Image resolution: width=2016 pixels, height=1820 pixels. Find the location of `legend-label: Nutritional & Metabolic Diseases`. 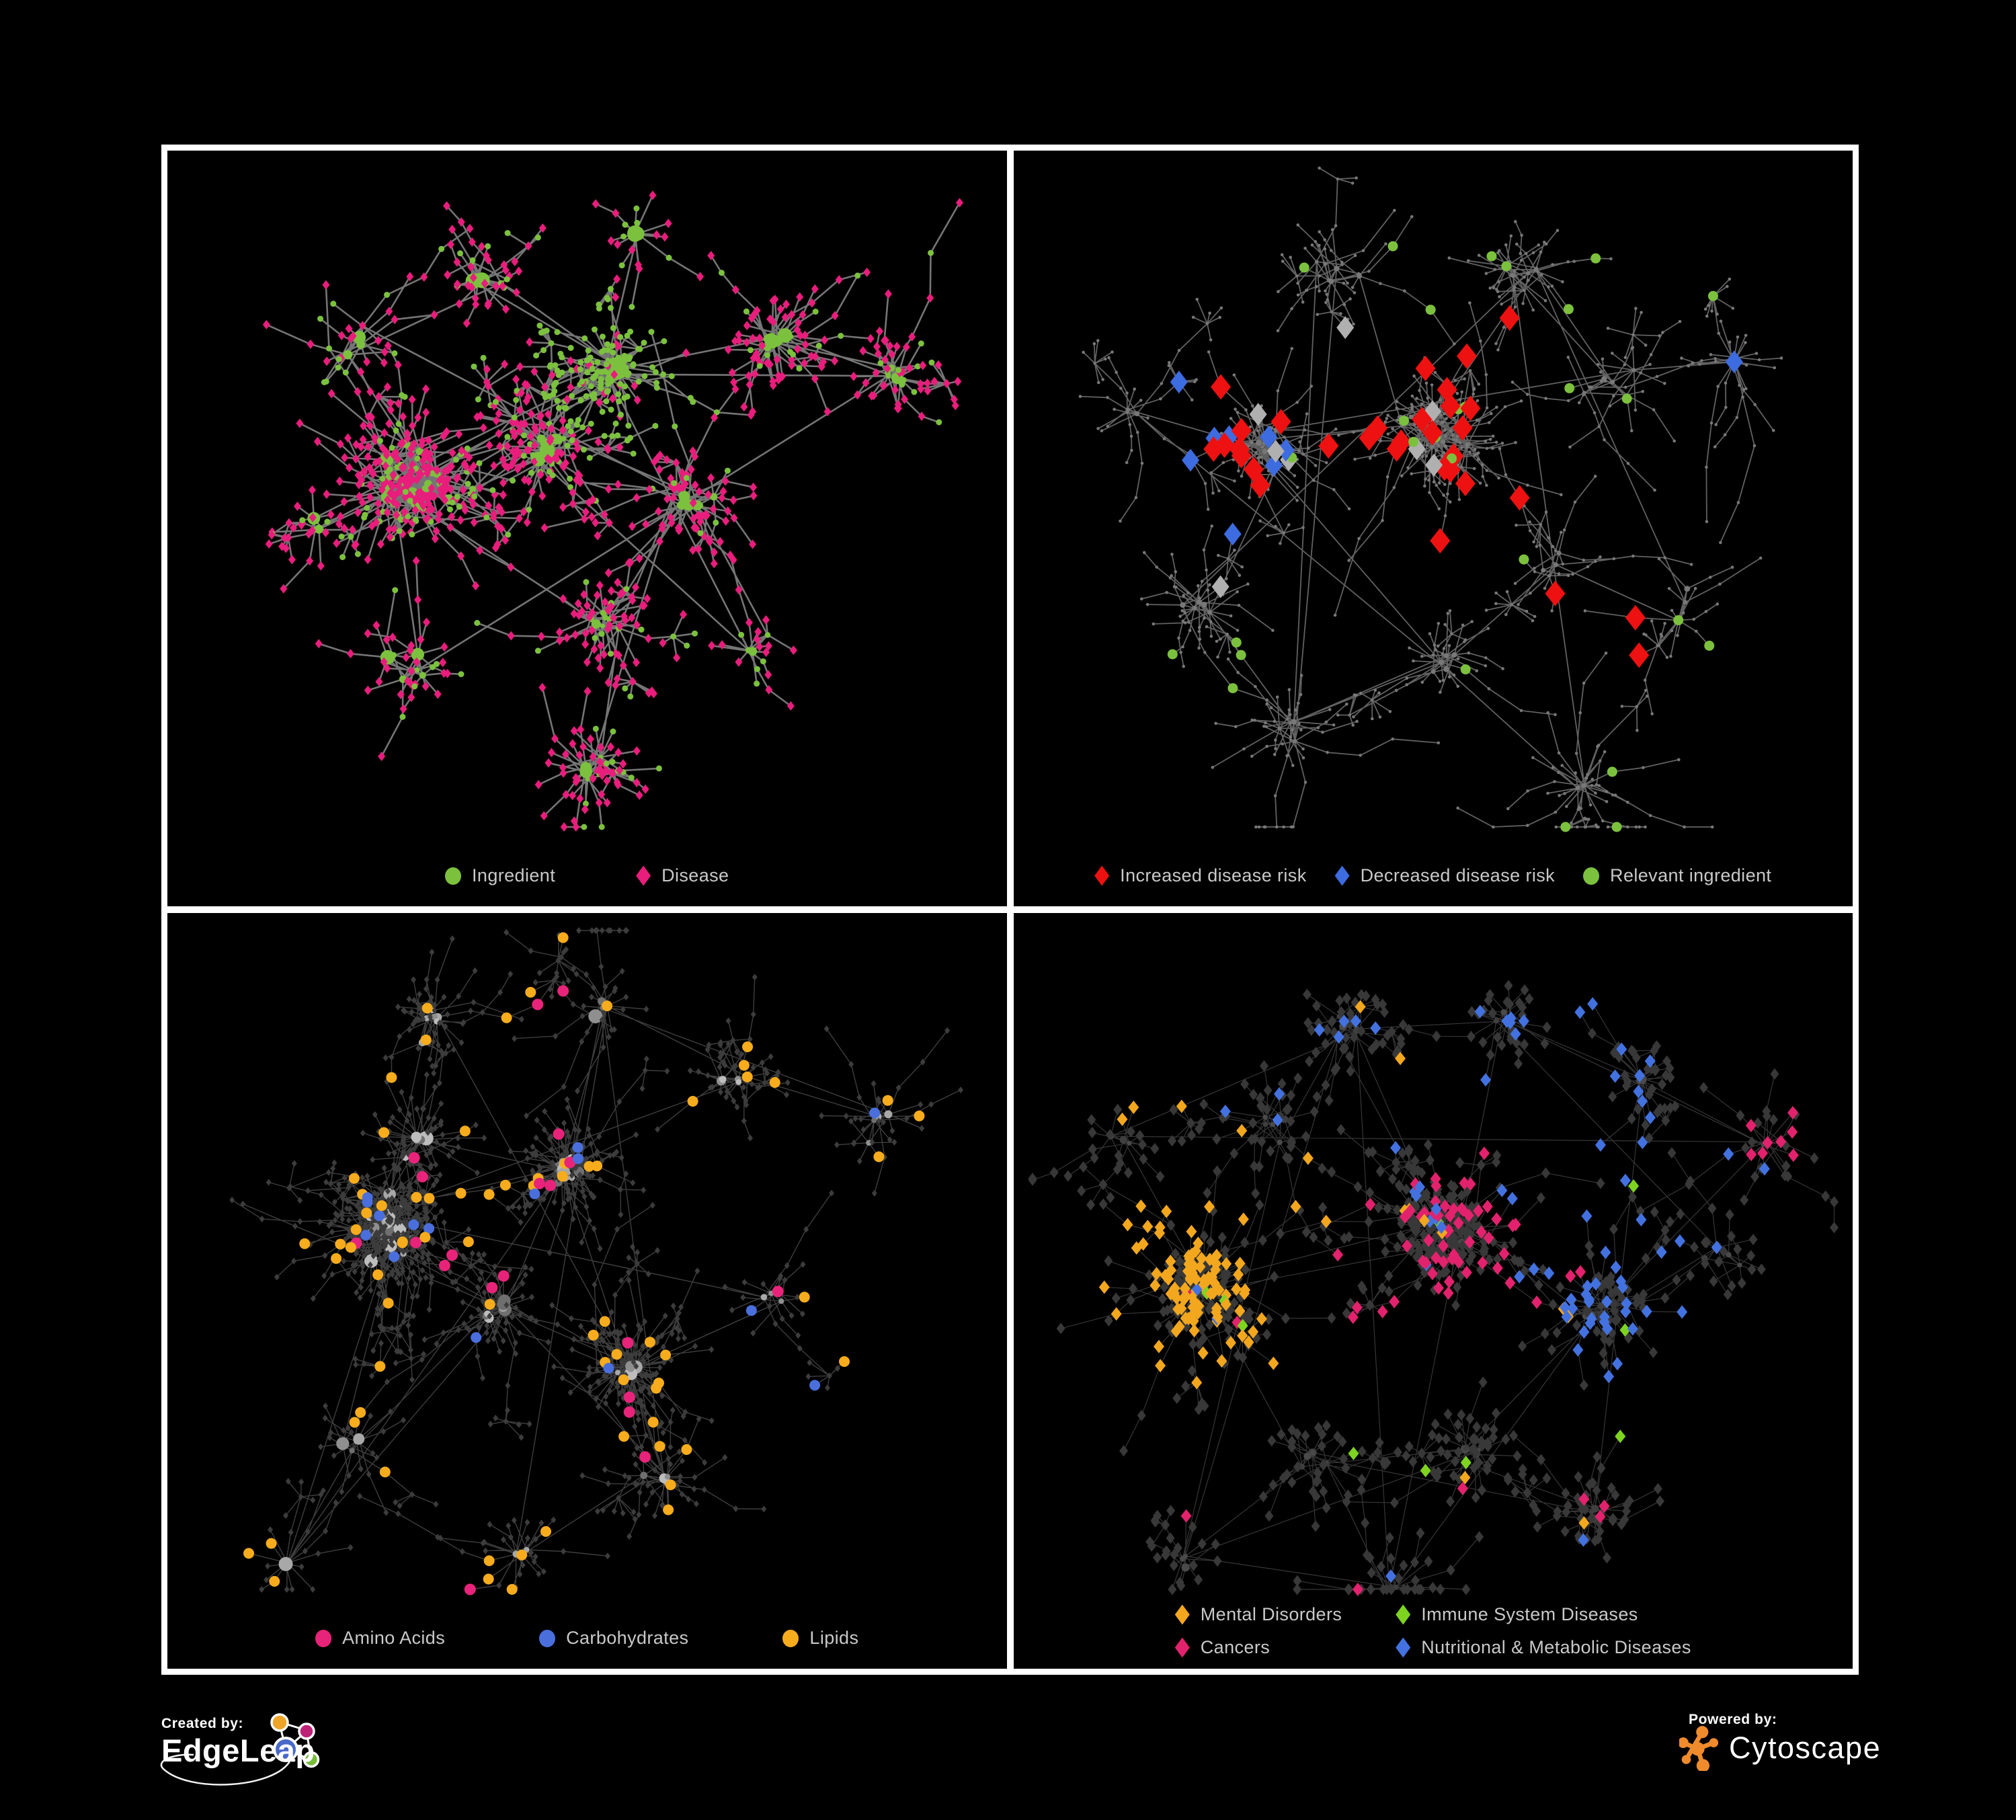

legend-label: Nutritional & Metabolic Diseases is located at coordinates (1556, 1647).